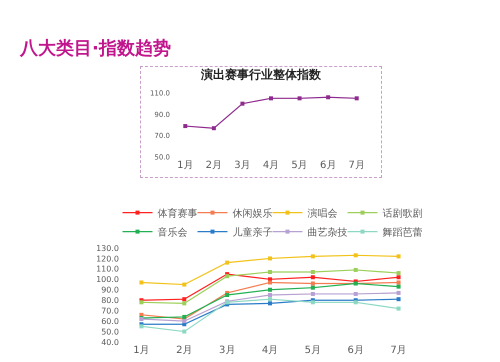 The image size is (500, 362). What do you see at coordinates (110, 331) in the screenshot?
I see `y-tick-label: 50.0` at bounding box center [110, 331].